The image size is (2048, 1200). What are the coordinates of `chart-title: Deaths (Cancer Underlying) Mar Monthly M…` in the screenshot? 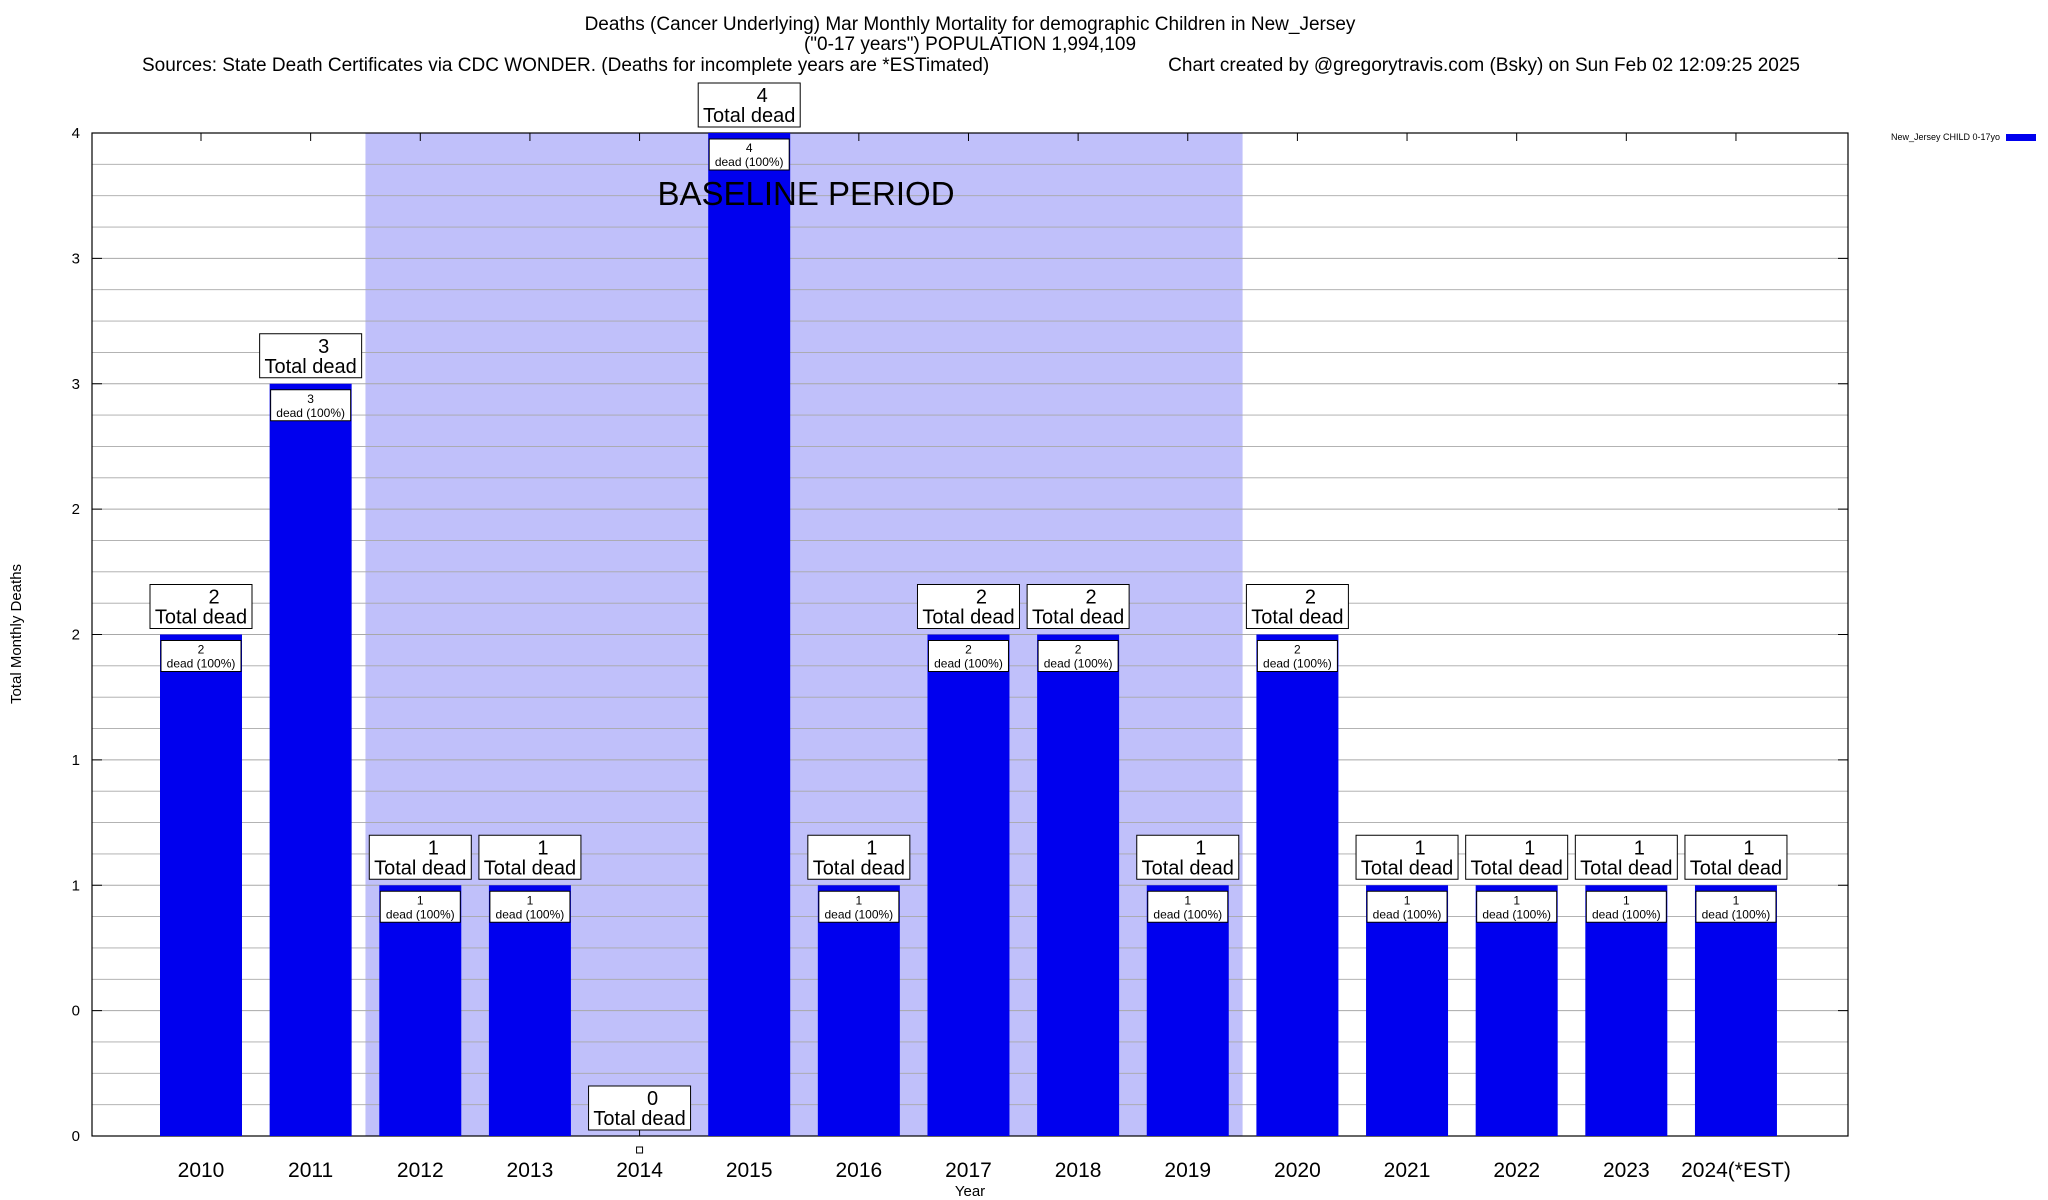 It's located at (970, 24).